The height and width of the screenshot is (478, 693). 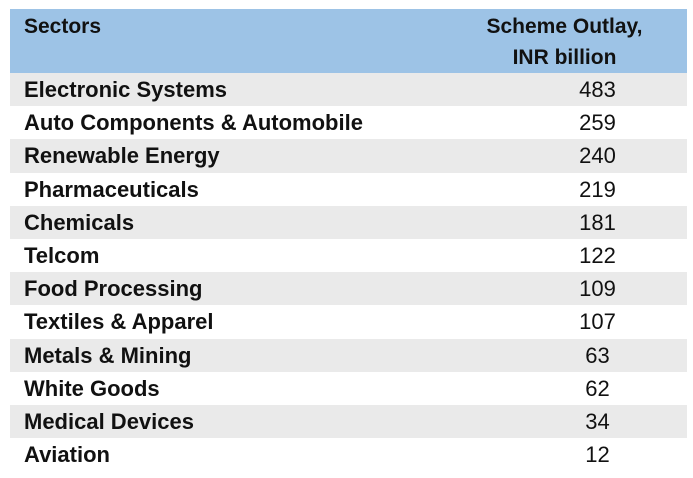 What do you see at coordinates (226, 289) in the screenshot?
I see `sector-cell: Food Processing` at bounding box center [226, 289].